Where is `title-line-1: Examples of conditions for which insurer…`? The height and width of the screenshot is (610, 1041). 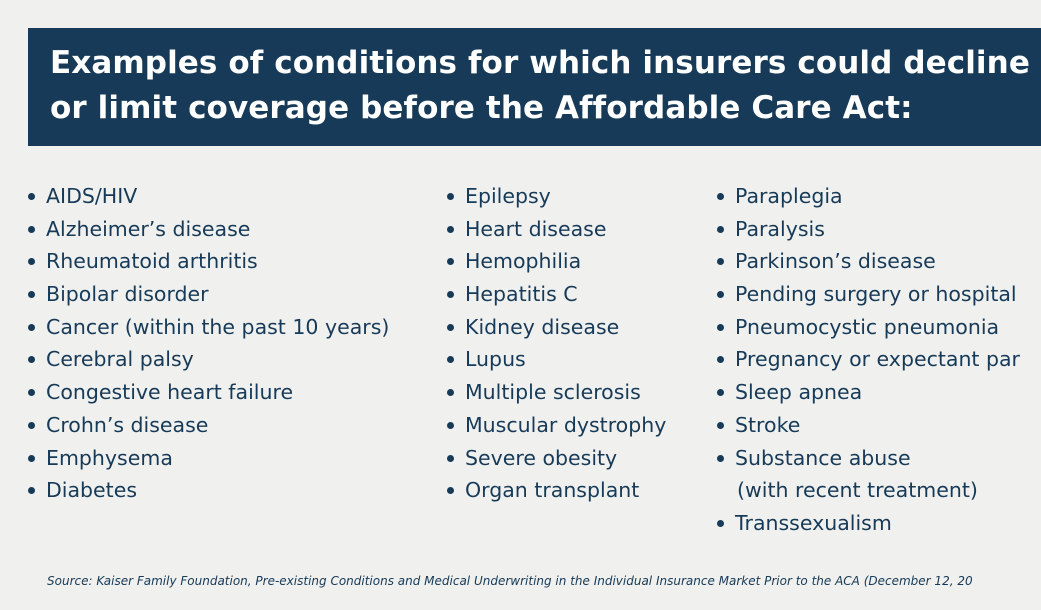
title-line-1: Examples of conditions for which insurer… is located at coordinates (540, 63).